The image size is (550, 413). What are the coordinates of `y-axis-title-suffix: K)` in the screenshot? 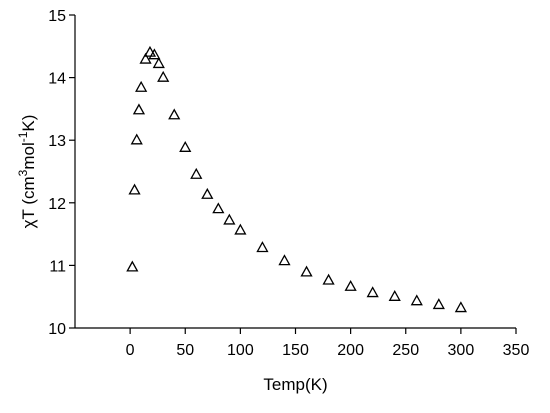 It's located at (28, 123).